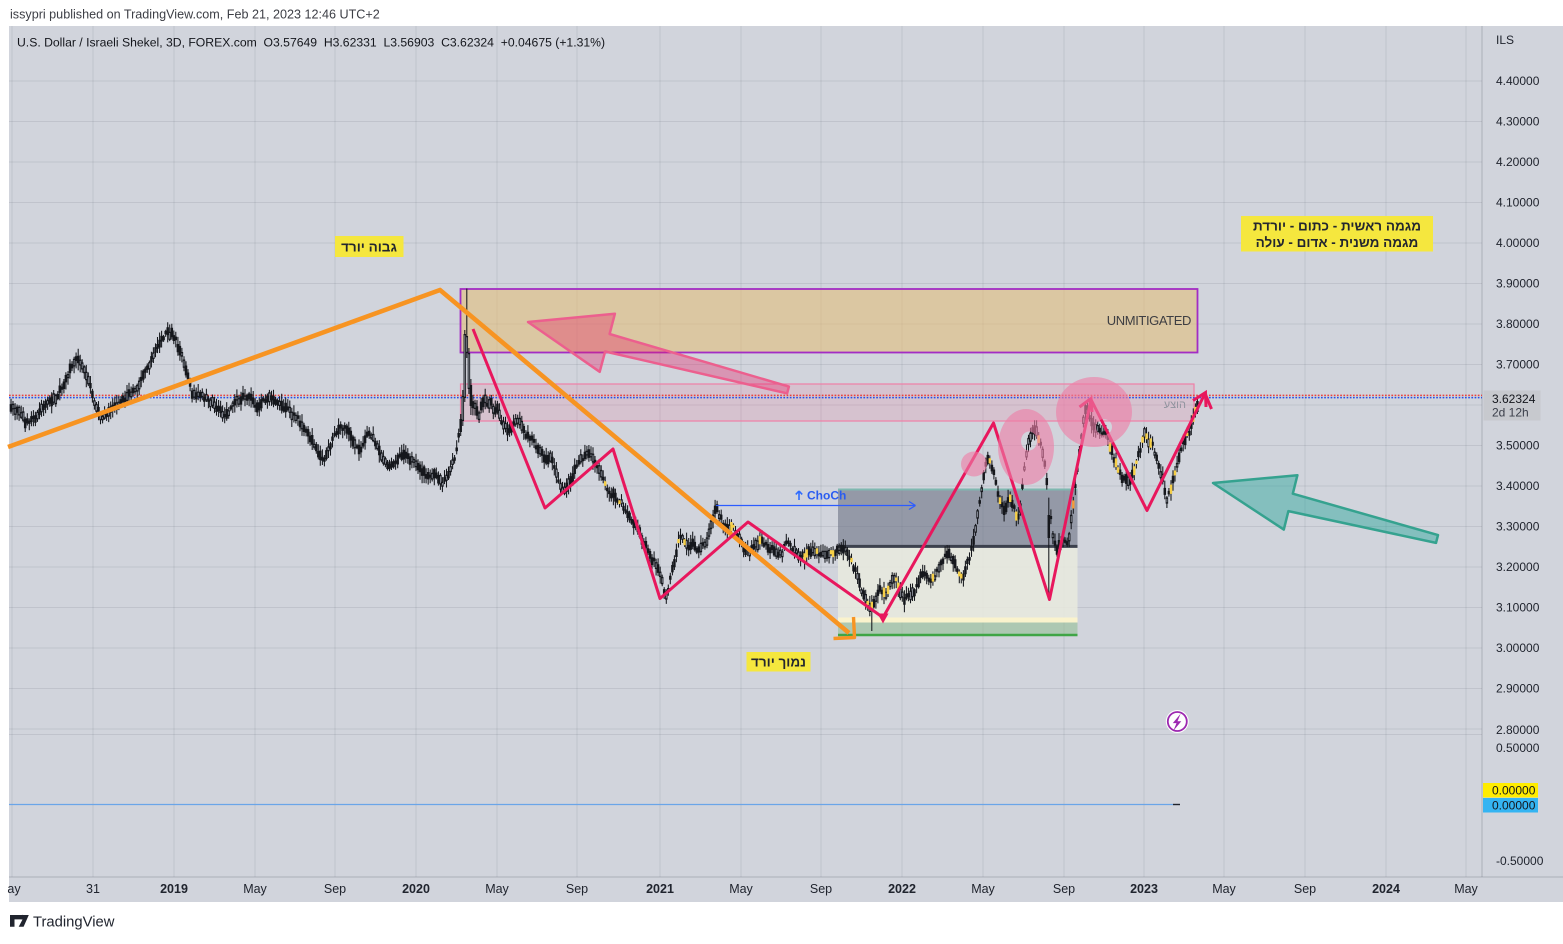  I want to click on svg-text: 3.20000, so click(1518, 567).